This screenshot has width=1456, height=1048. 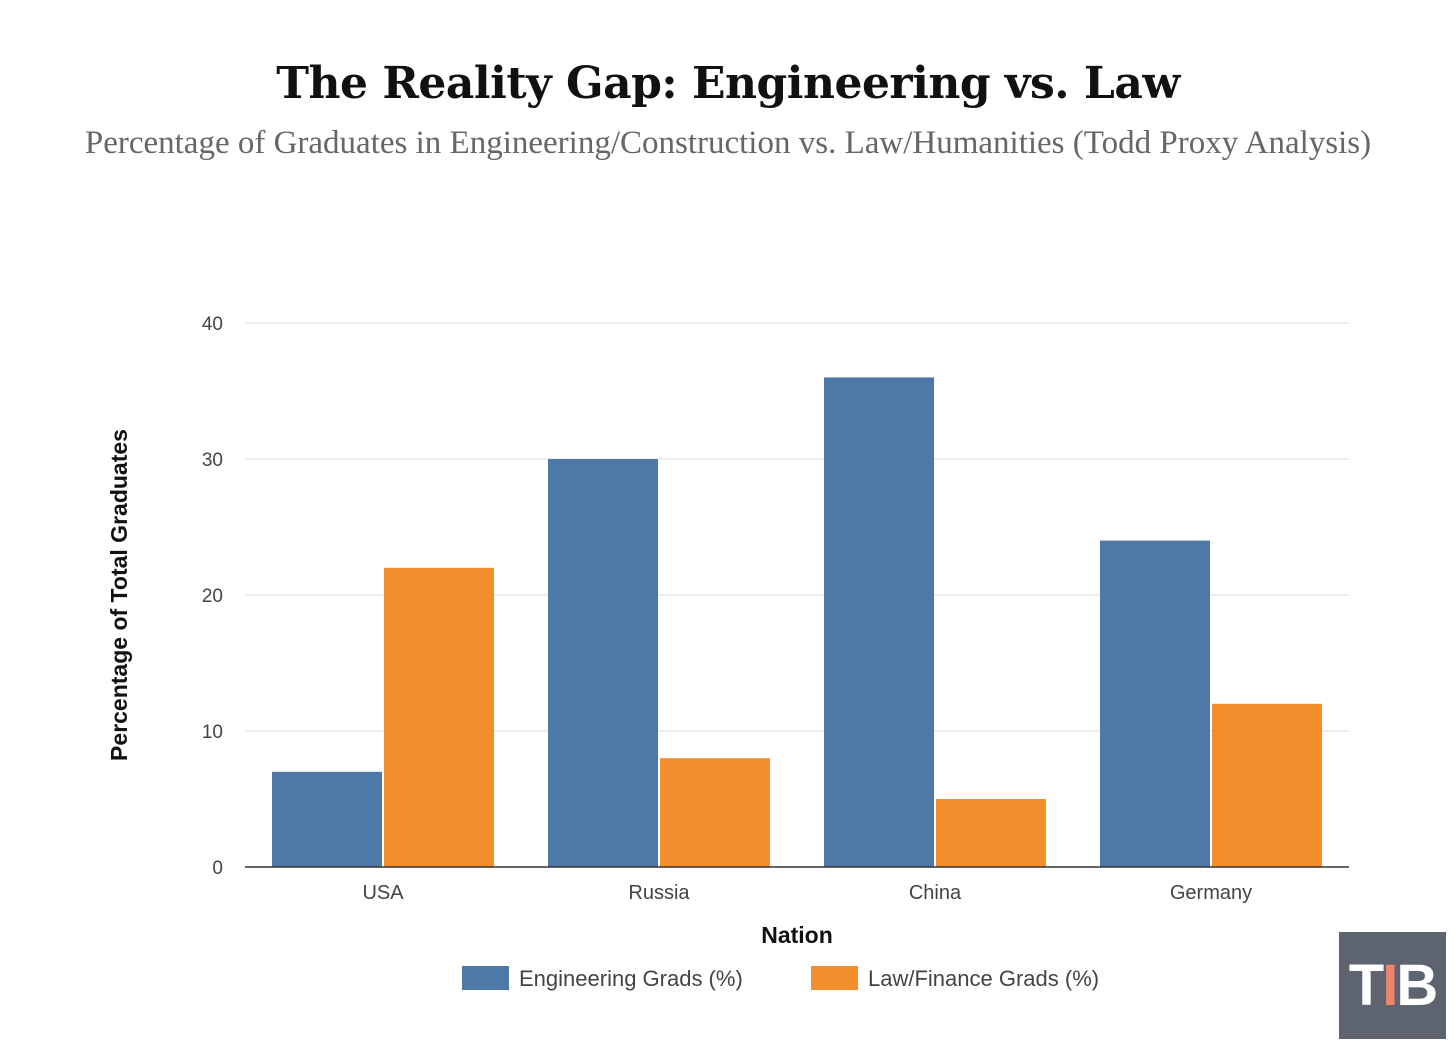 What do you see at coordinates (983, 978) in the screenshot?
I see `legend-label: Law/Finance Grads (%)` at bounding box center [983, 978].